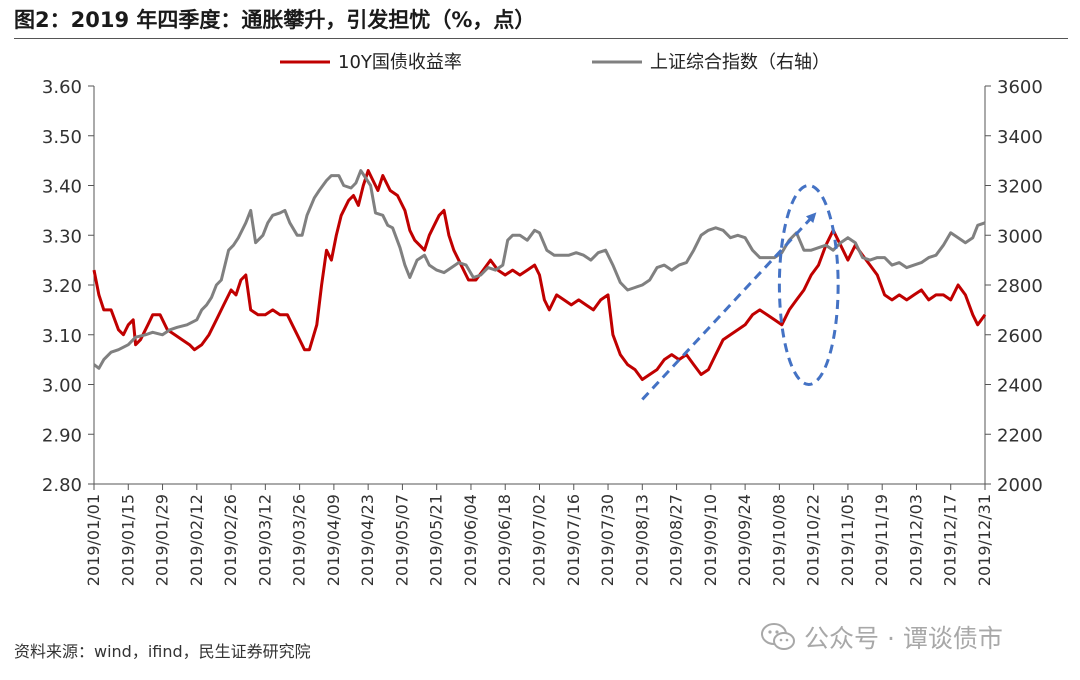 The image size is (1080, 680). What do you see at coordinates (62, 336) in the screenshot?
I see `y-left-tick-label: 3.10` at bounding box center [62, 336].